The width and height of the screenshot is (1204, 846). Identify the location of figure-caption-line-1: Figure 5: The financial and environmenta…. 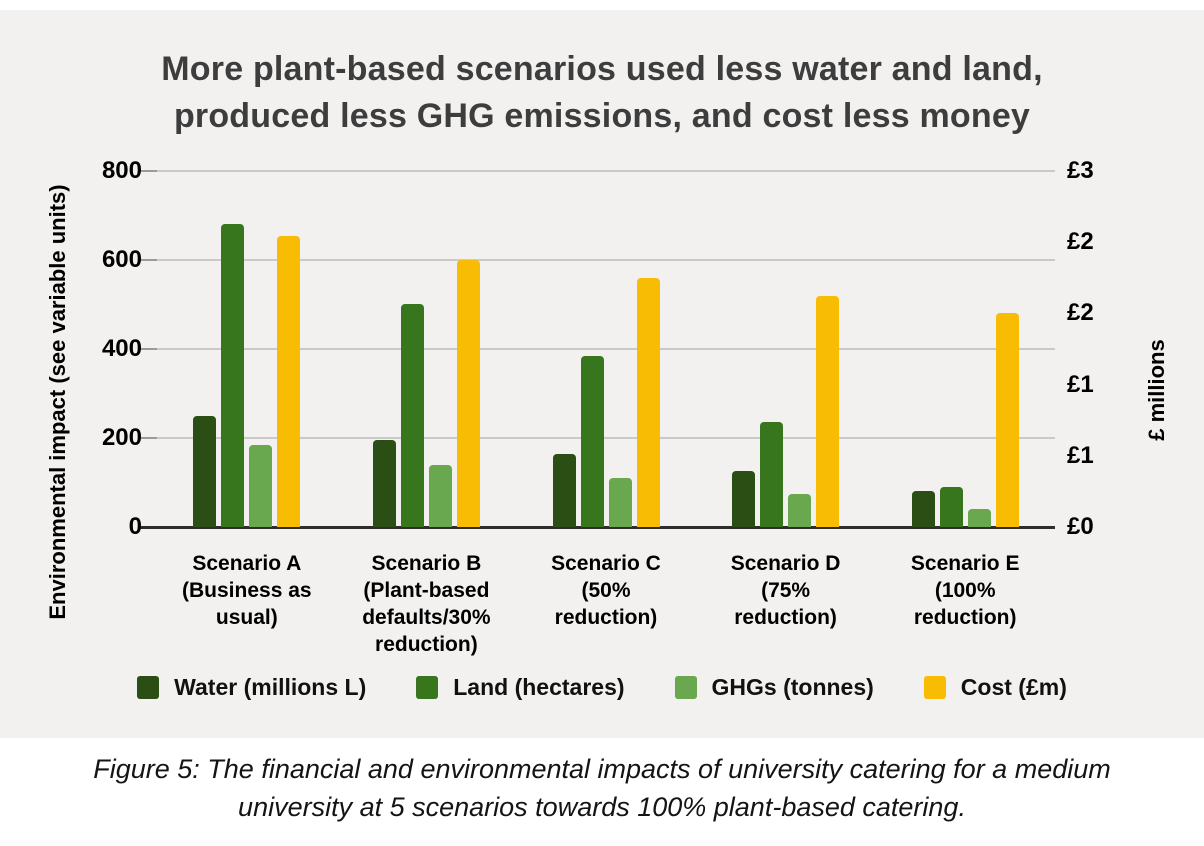
(602, 769).